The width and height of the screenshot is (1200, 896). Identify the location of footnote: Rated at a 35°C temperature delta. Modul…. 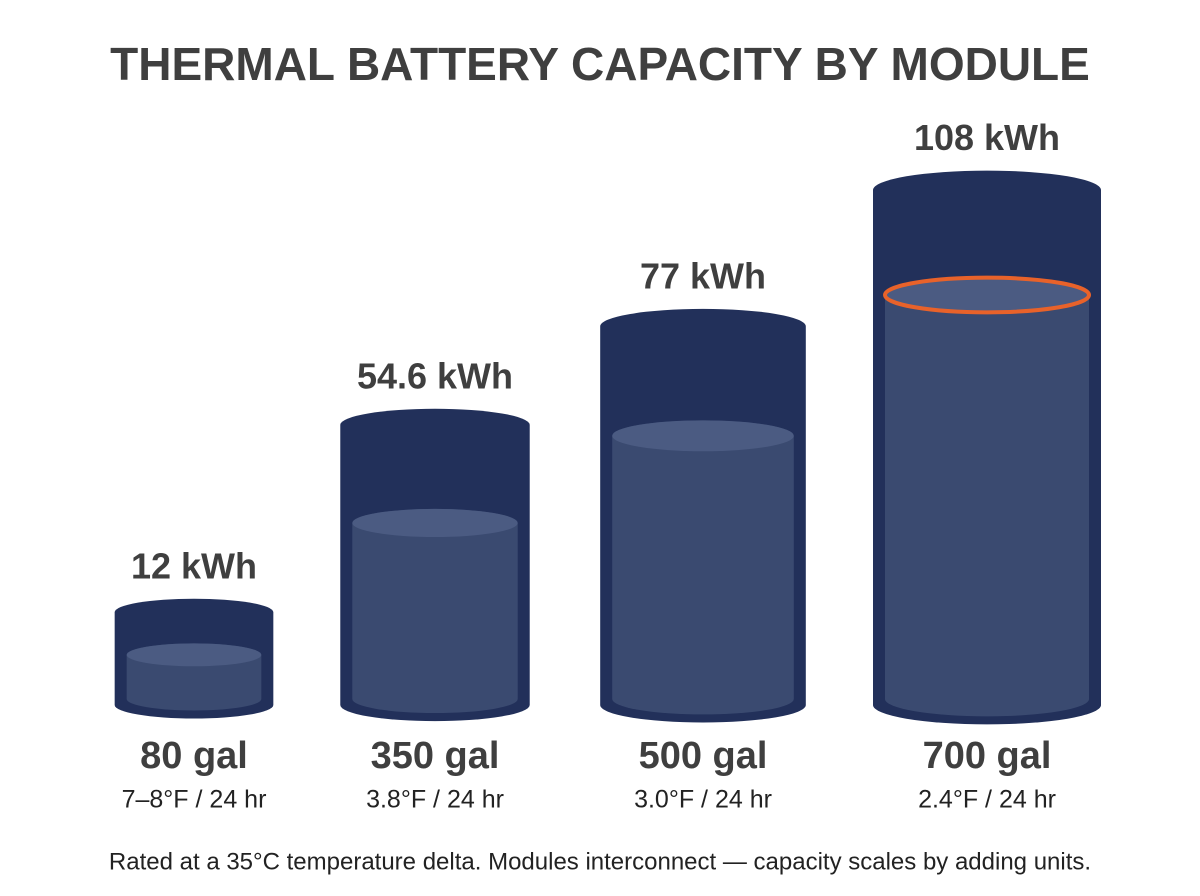
(600, 861).